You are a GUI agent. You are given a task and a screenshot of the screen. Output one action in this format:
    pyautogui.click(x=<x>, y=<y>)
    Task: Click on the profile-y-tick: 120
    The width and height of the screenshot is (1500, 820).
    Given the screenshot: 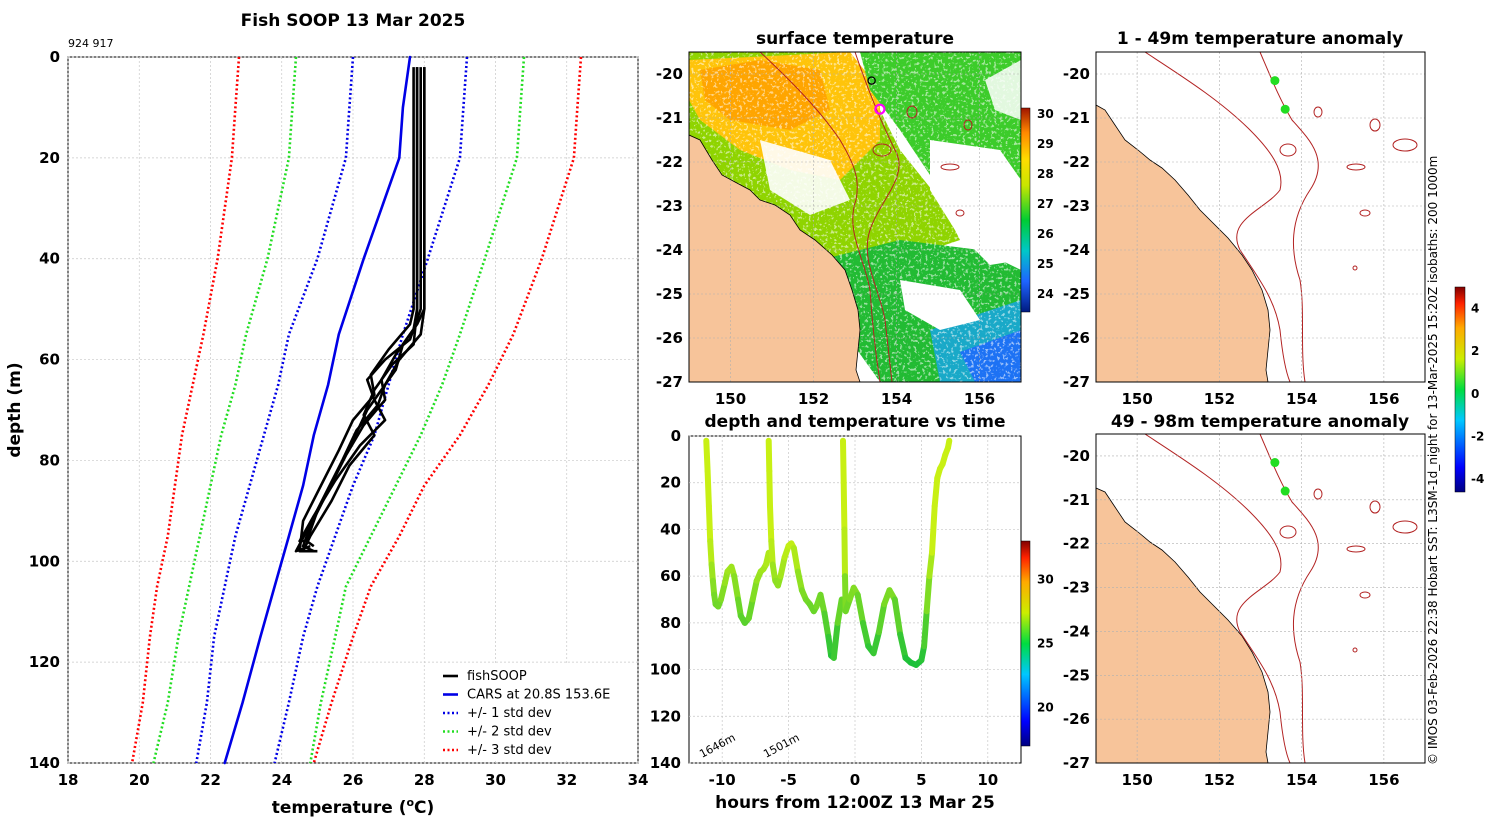 What is the action you would take?
    pyautogui.click(x=44, y=662)
    